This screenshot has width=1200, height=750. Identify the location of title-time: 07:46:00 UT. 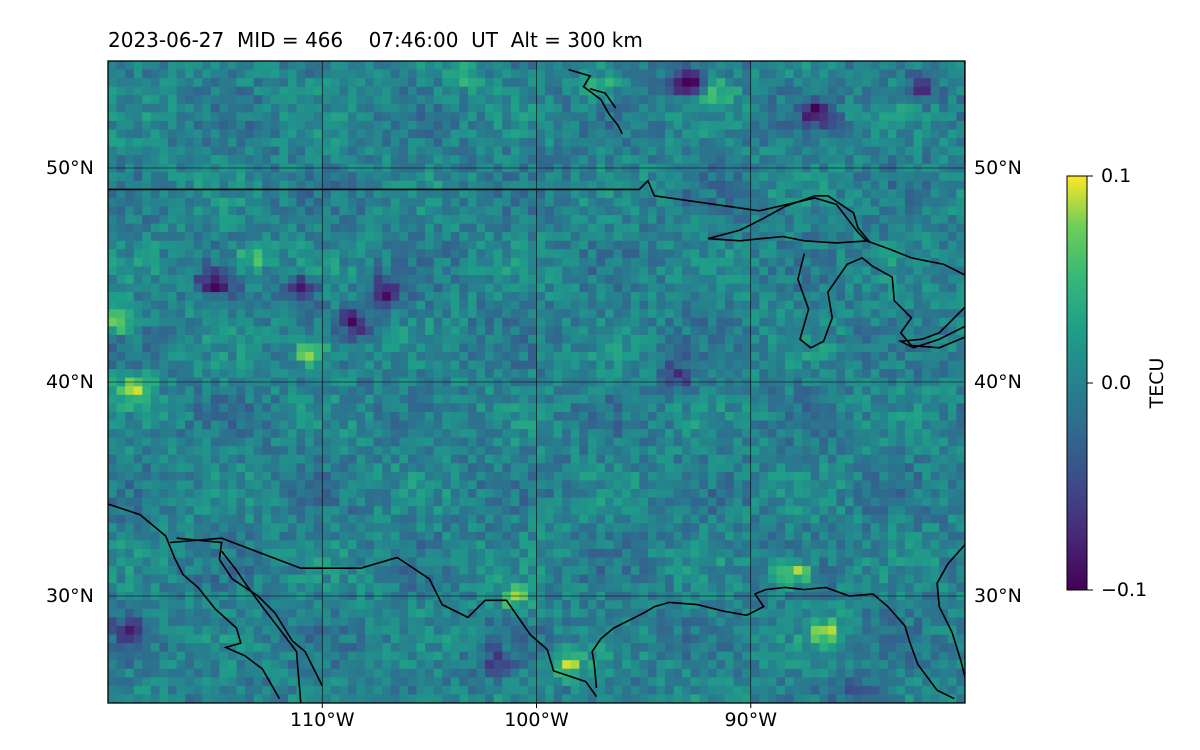
(433, 40).